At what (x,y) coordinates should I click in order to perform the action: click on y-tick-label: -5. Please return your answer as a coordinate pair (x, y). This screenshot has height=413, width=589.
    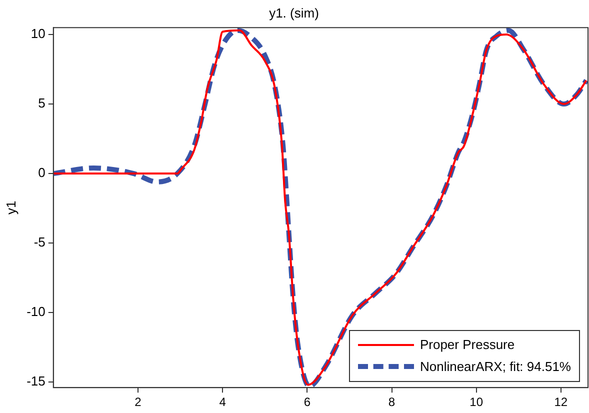
    Looking at the image, I should click on (40, 242).